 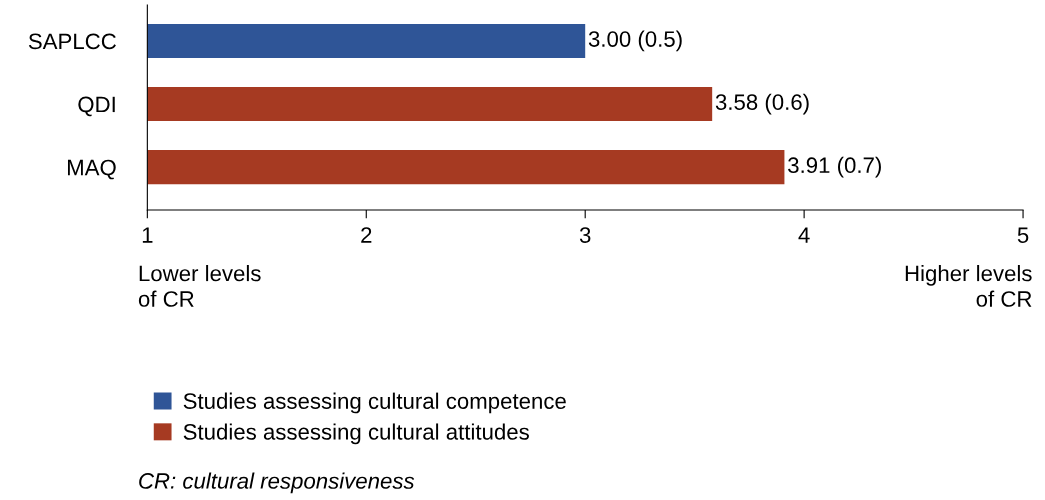 What do you see at coordinates (96, 106) in the screenshot?
I see `y-tick-label: QDI` at bounding box center [96, 106].